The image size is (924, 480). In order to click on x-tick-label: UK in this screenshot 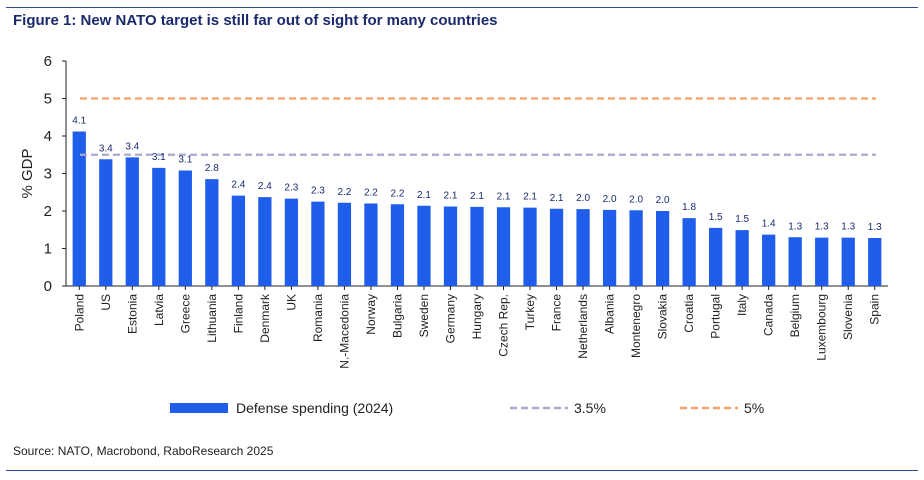, I will do `click(291, 302)`.